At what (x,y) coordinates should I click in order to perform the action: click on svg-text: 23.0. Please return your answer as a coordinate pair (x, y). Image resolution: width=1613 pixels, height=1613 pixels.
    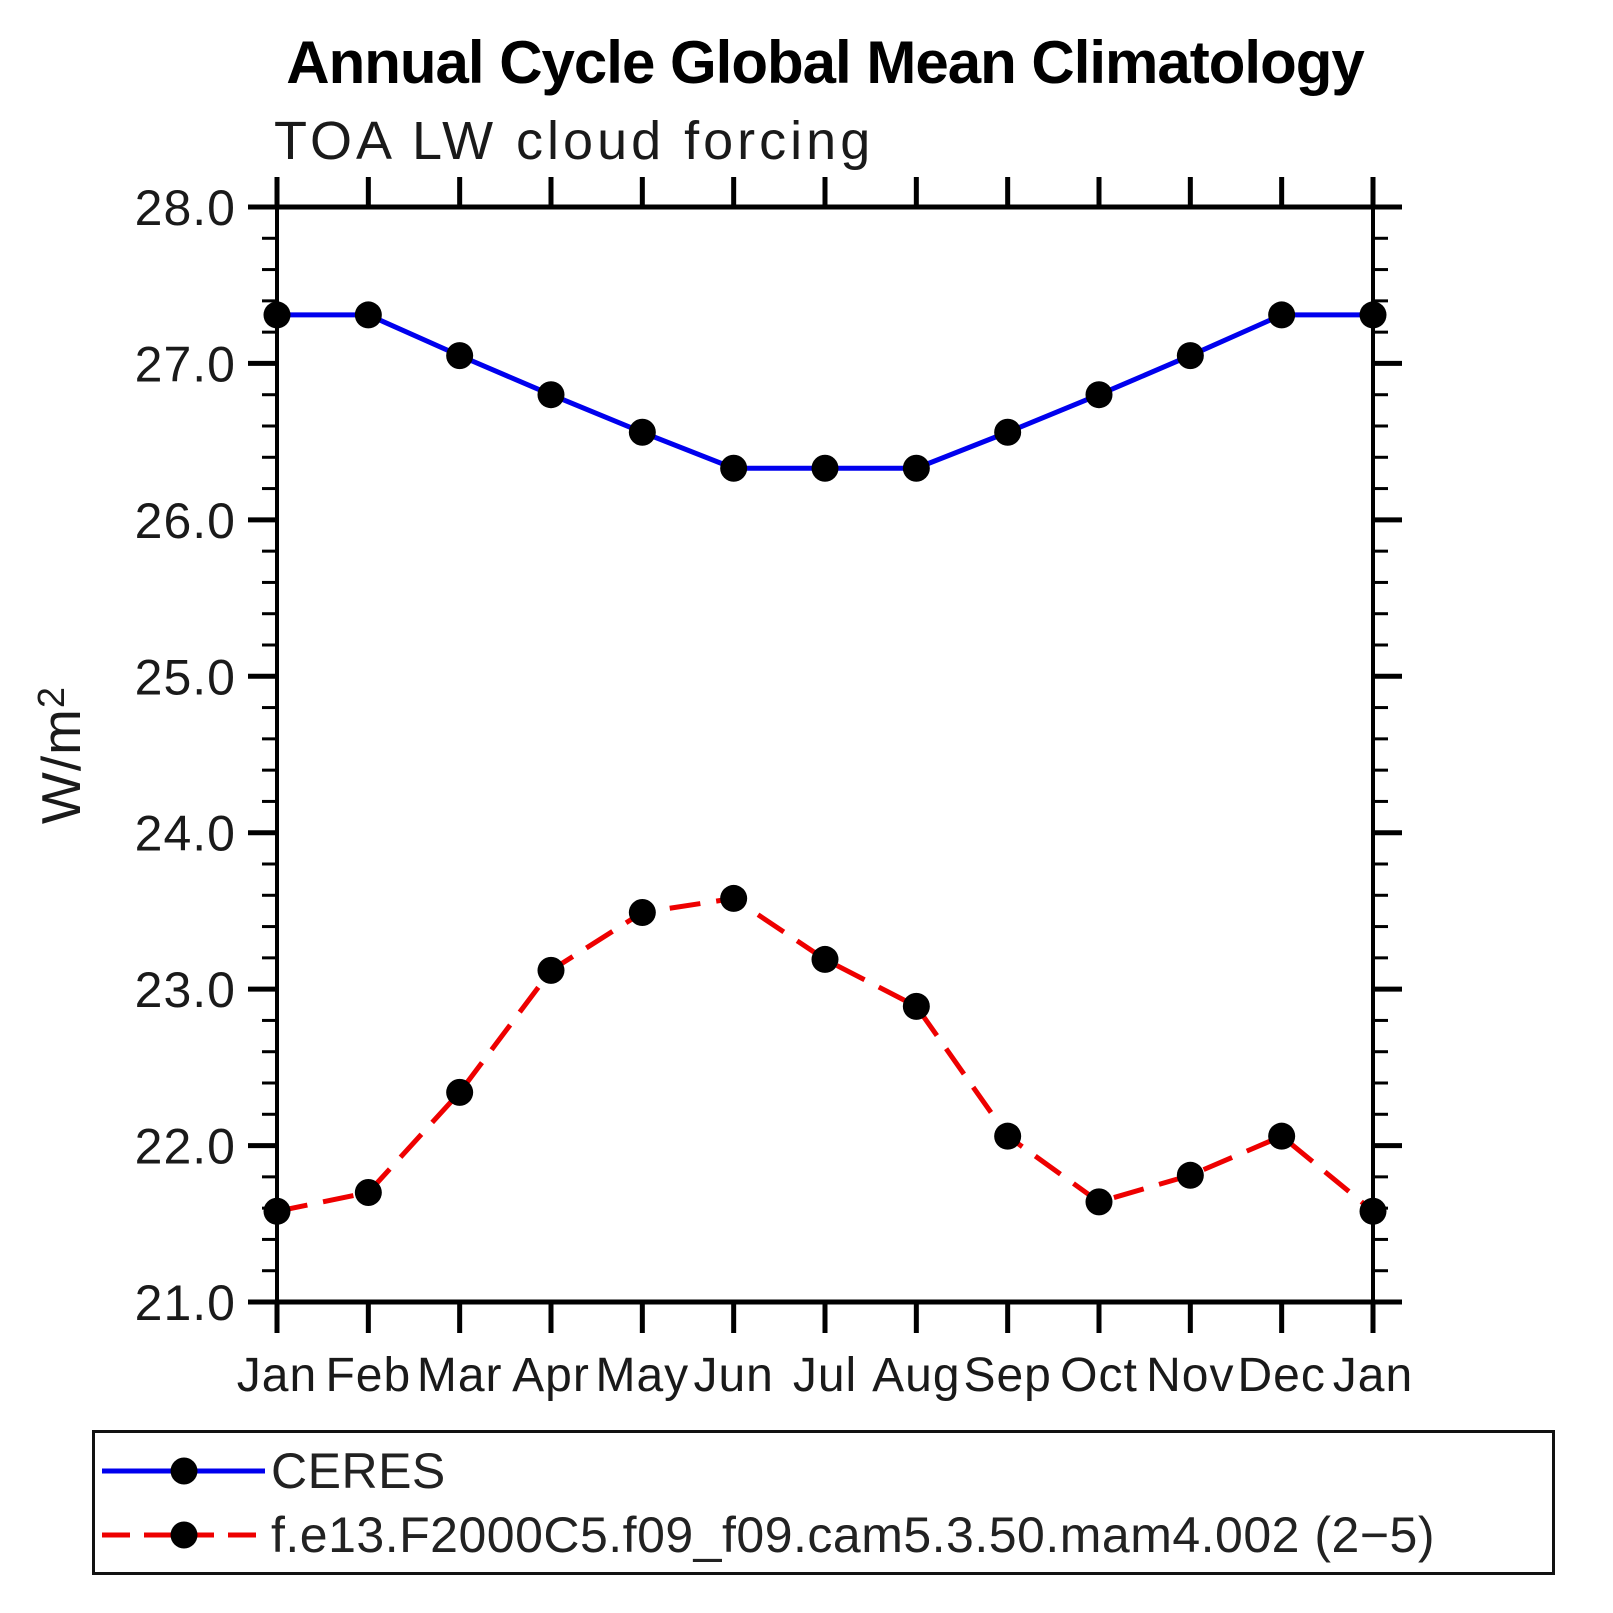
    Looking at the image, I should click on (185, 990).